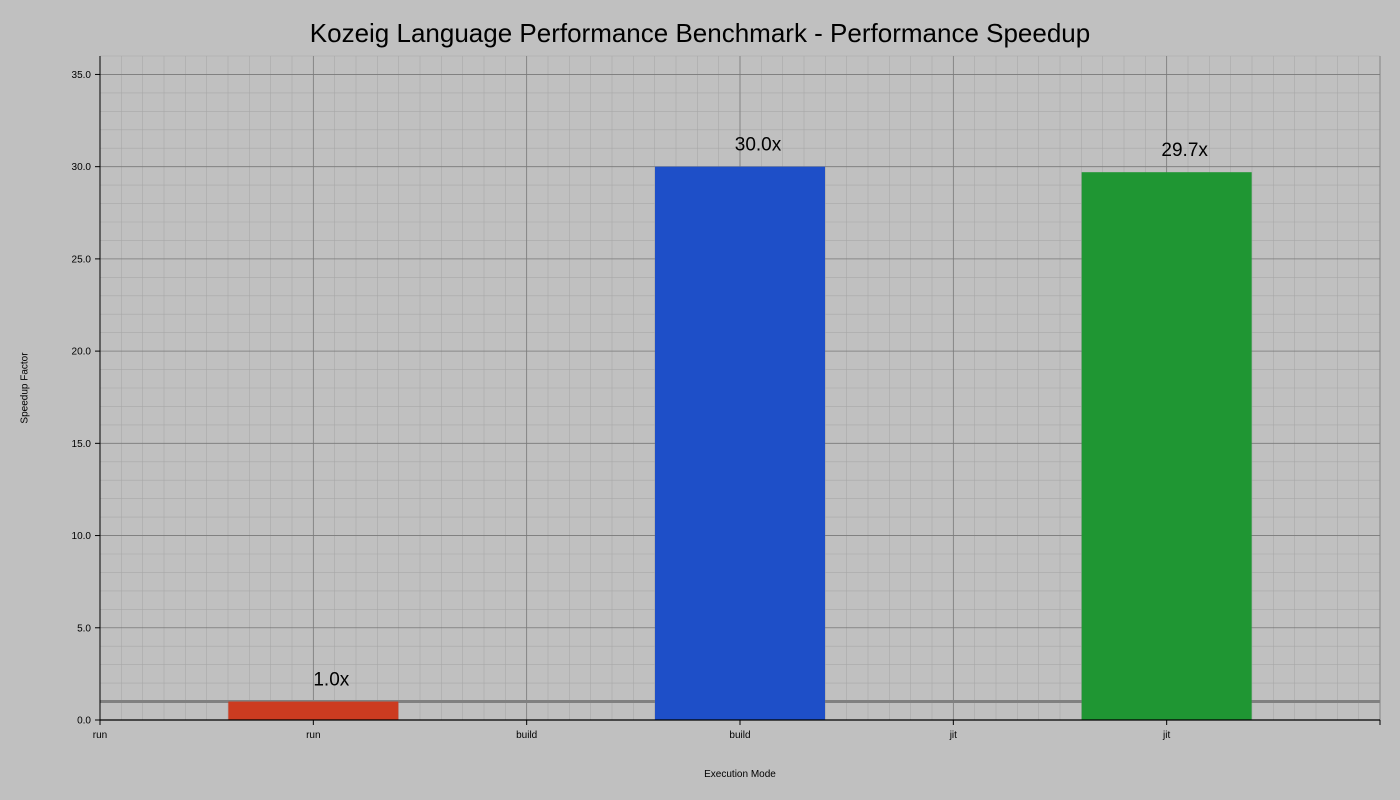  Describe the element at coordinates (740, 774) in the screenshot. I see `x-axis-label: Execution Mode` at that location.